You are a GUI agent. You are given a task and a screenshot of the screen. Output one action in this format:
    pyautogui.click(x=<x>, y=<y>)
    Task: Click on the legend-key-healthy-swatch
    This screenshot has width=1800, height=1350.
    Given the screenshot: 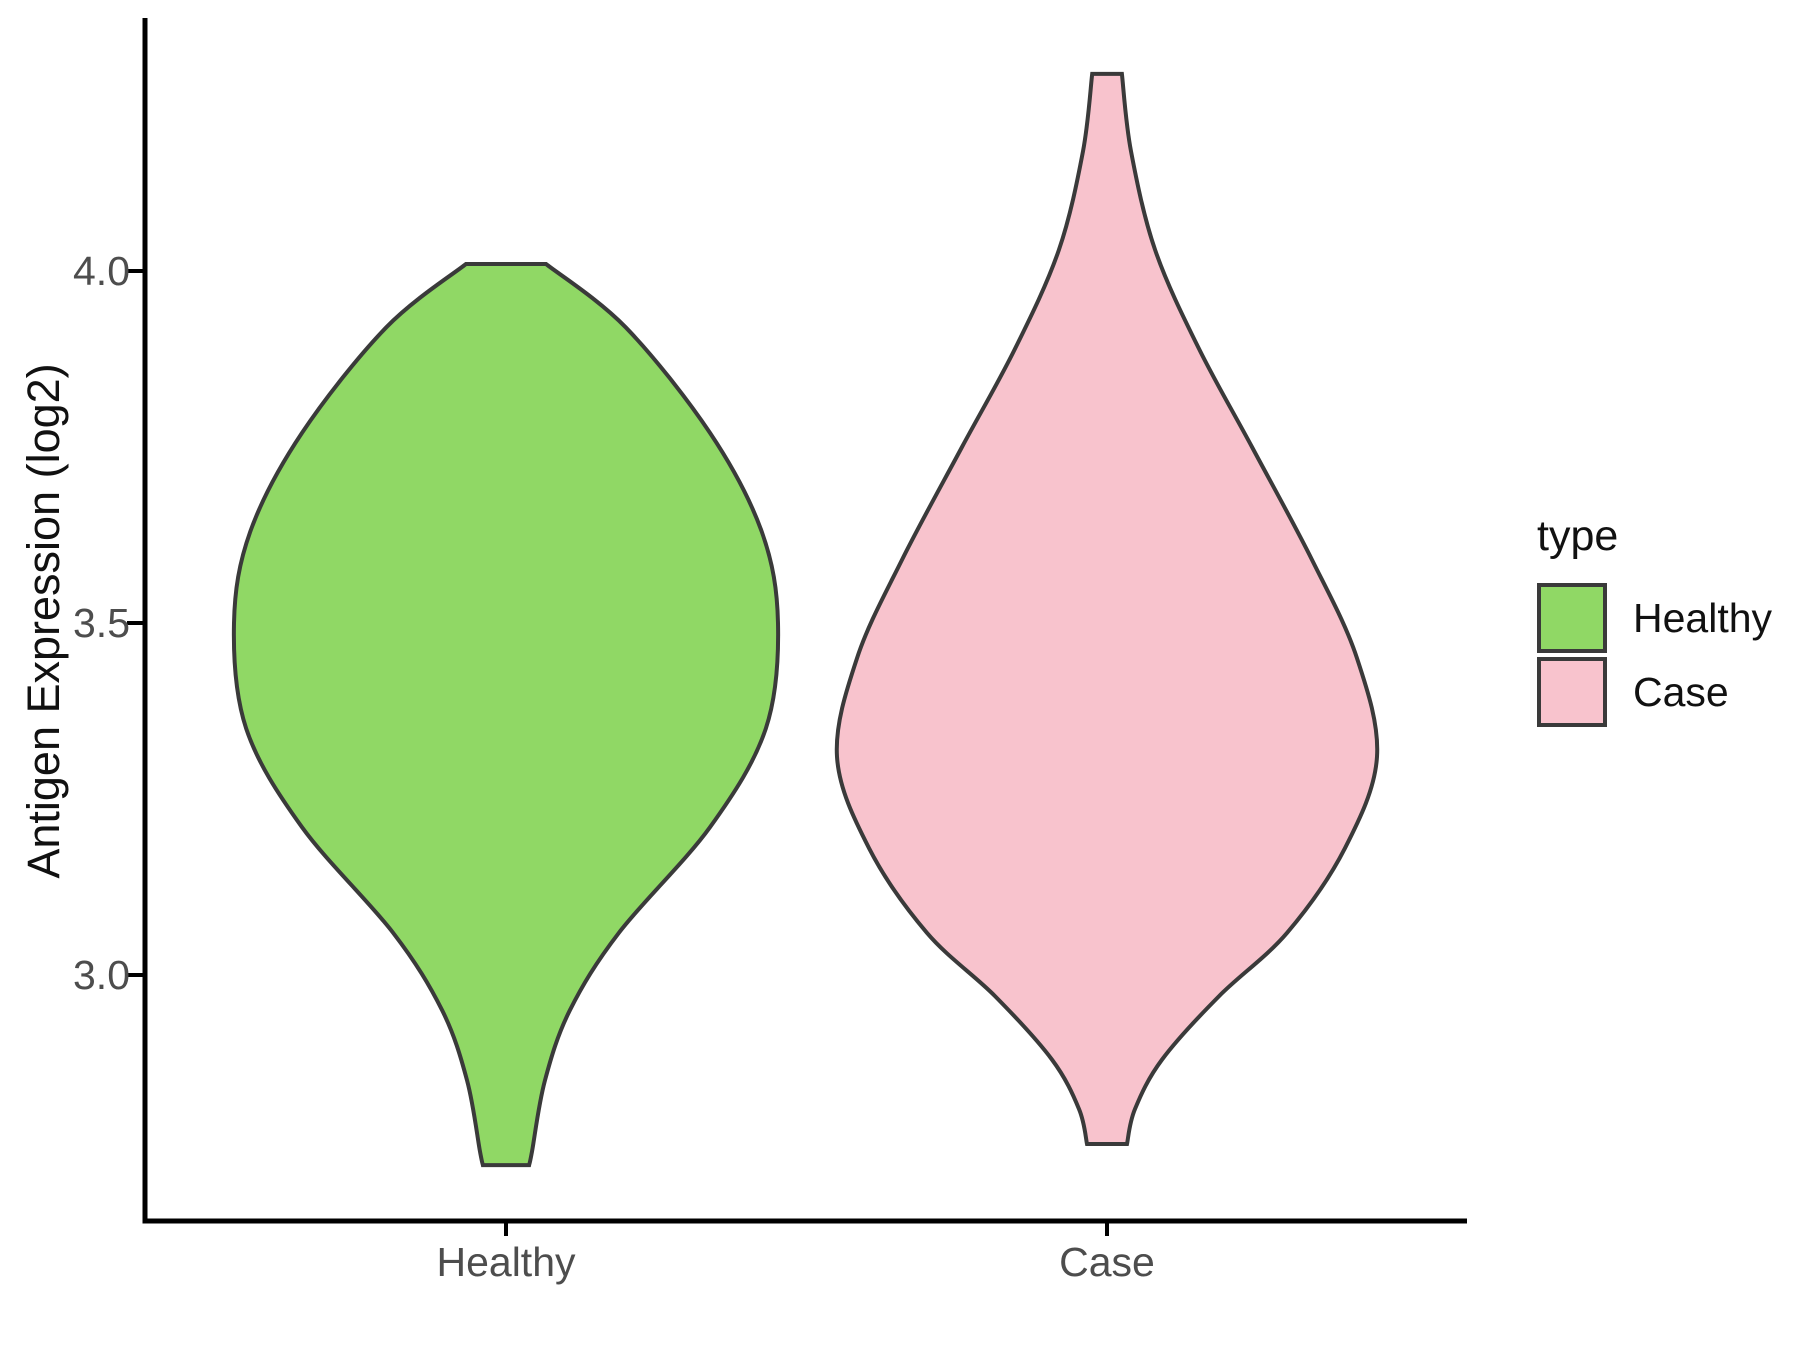 What is the action you would take?
    pyautogui.click(x=1572, y=618)
    